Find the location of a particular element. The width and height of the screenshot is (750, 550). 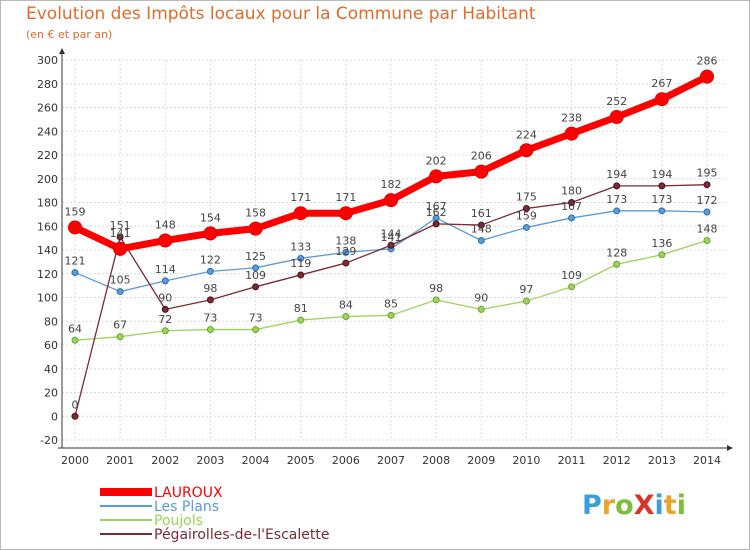

data-label: 161 is located at coordinates (481, 213).